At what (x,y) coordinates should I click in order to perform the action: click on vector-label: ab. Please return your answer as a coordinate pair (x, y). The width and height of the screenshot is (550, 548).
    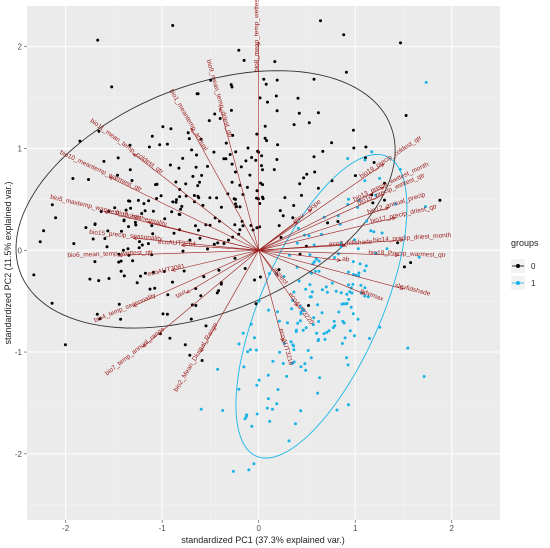
    Looking at the image, I should click on (346, 260).